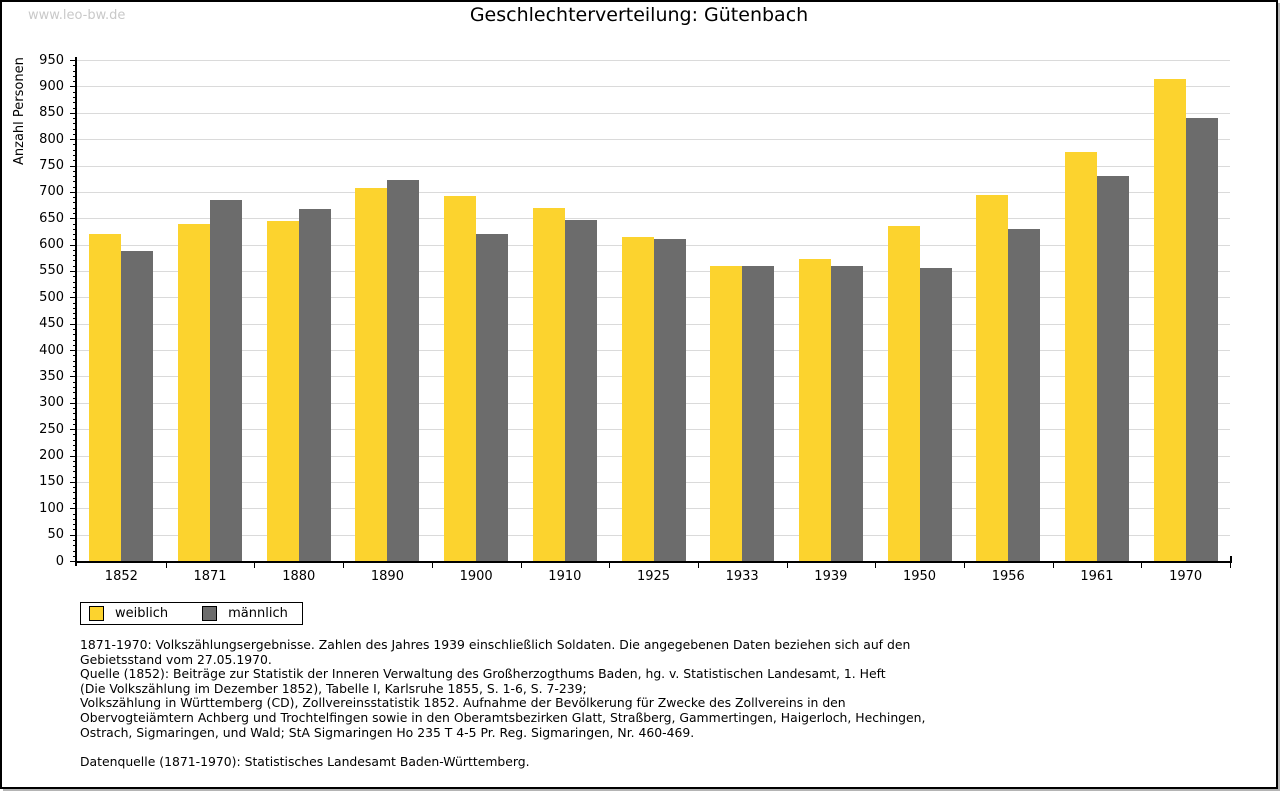 The height and width of the screenshot is (791, 1280). Describe the element at coordinates (1186, 576) in the screenshot. I see `x-tick-label: 1970` at that location.